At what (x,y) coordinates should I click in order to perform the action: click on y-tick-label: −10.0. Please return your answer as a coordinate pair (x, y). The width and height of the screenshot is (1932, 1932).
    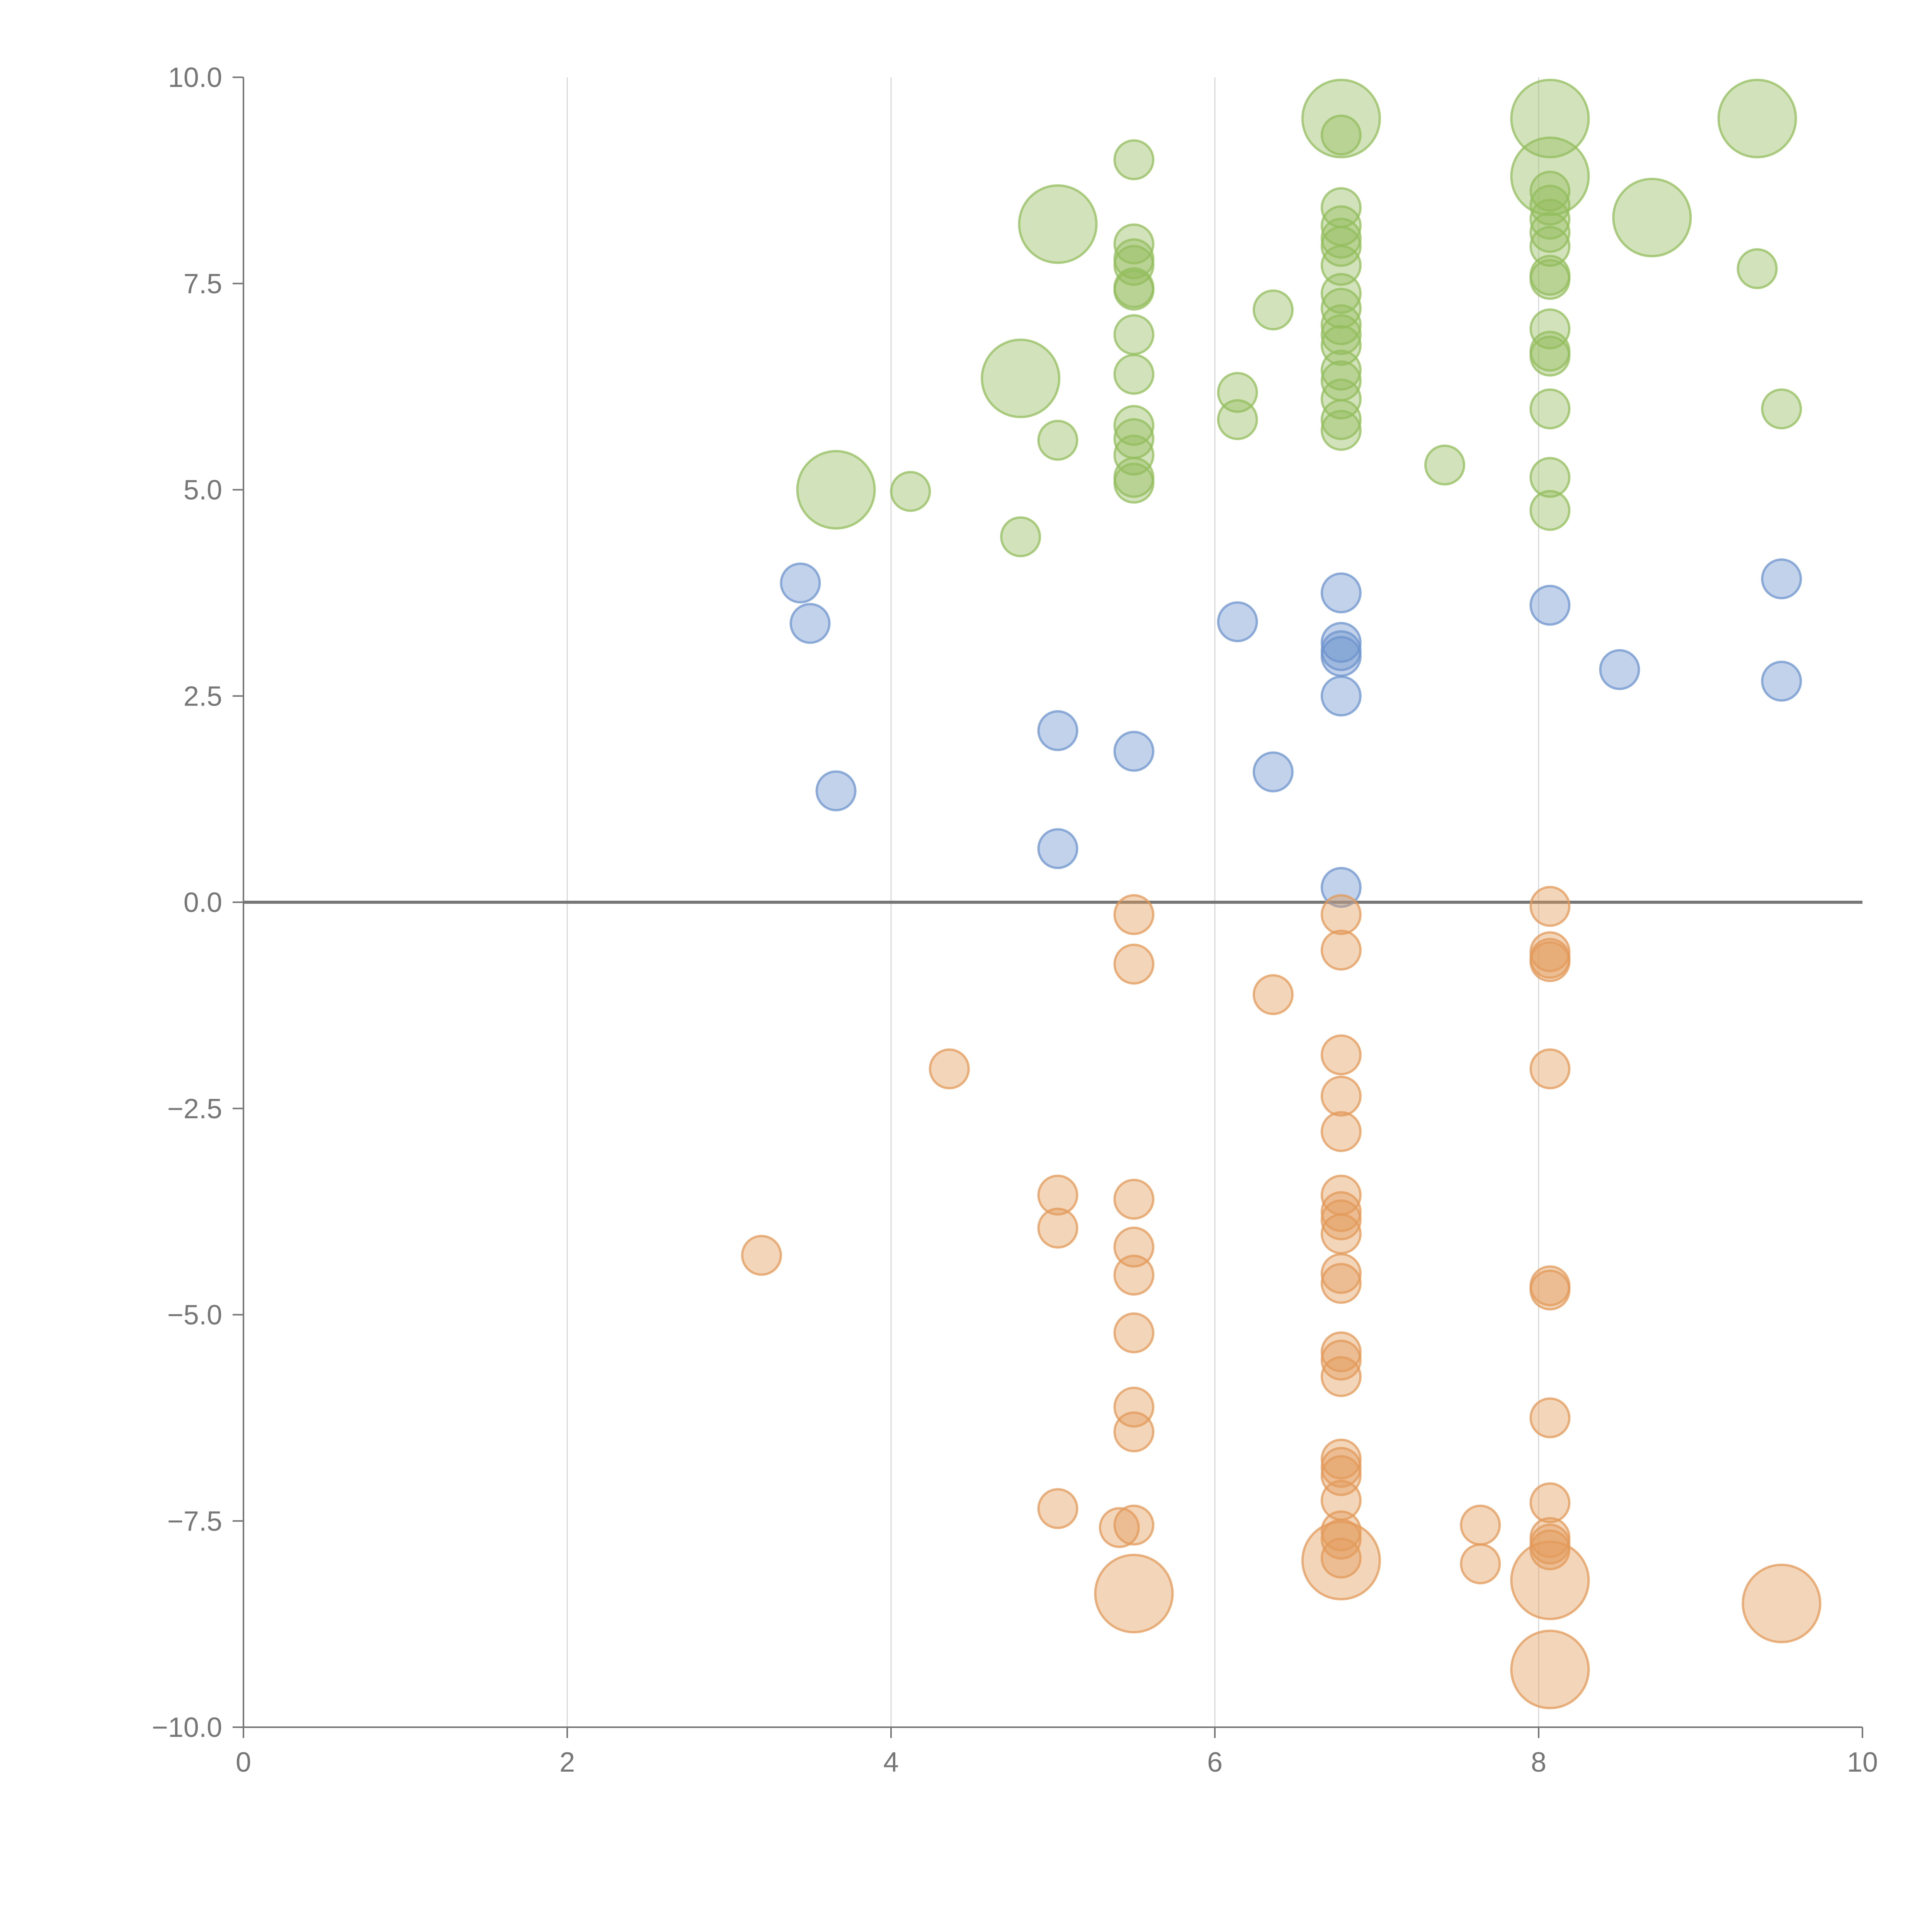
    Looking at the image, I should click on (187, 1728).